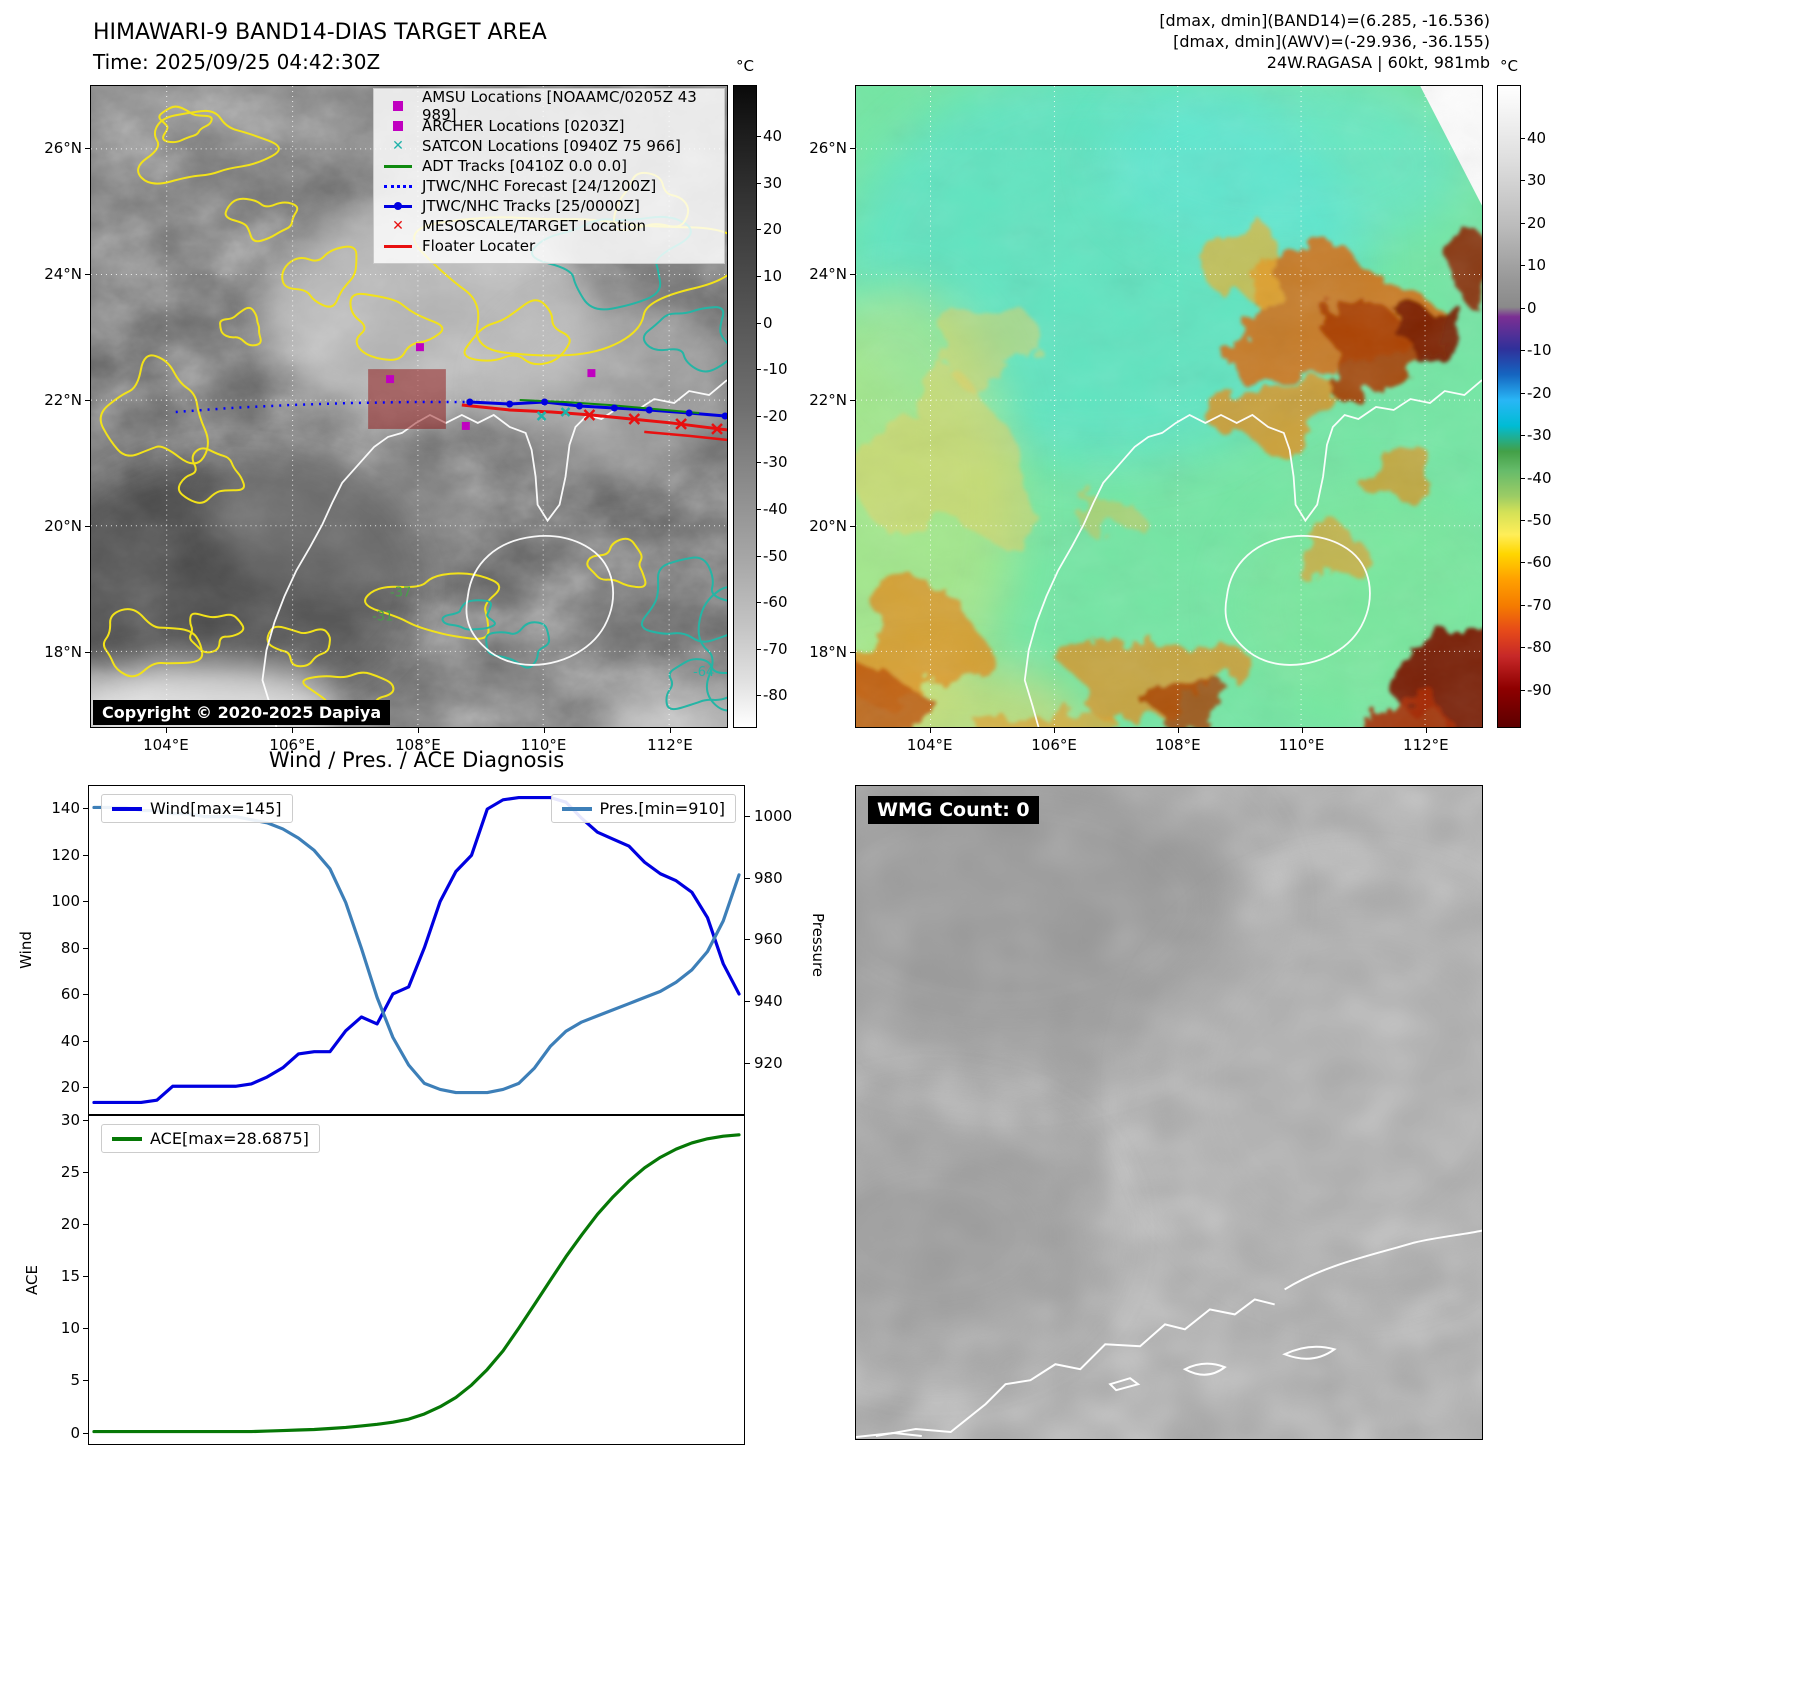  Describe the element at coordinates (216, 808) in the screenshot. I see `wind-legend-label: Wind[max=145]` at that location.